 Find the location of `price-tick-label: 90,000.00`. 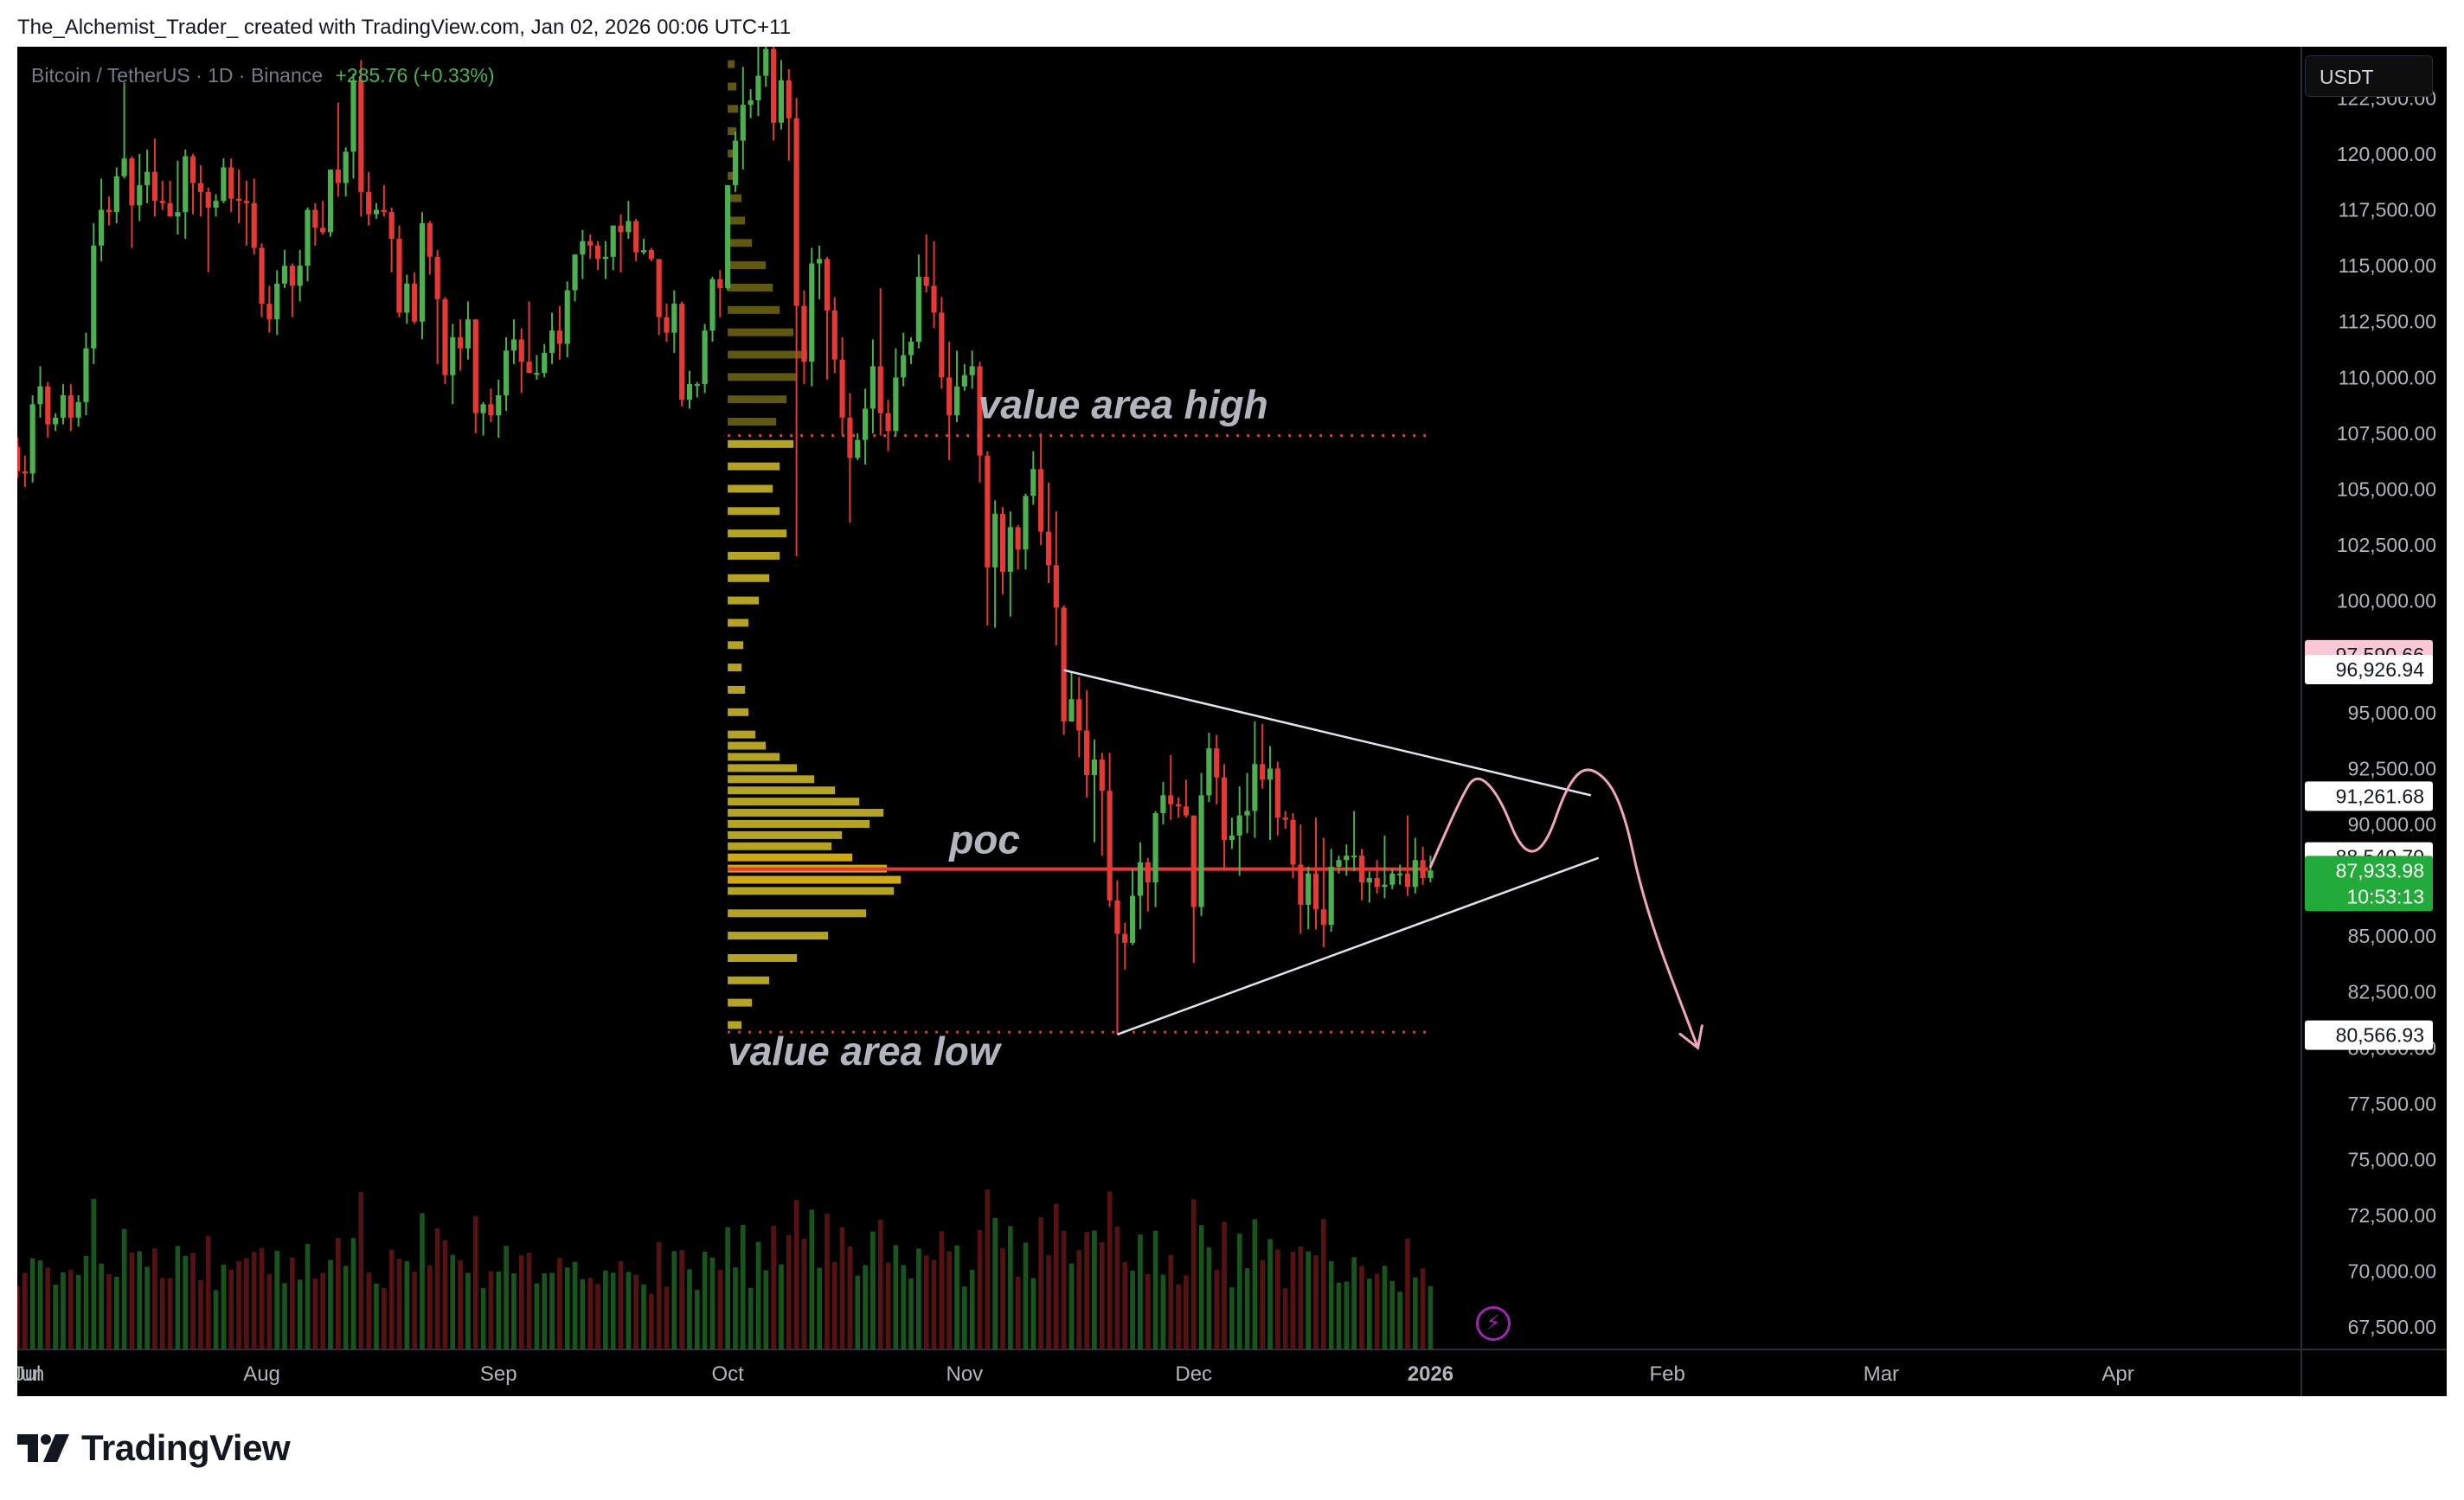

price-tick-label: 90,000.00 is located at coordinates (2392, 824).